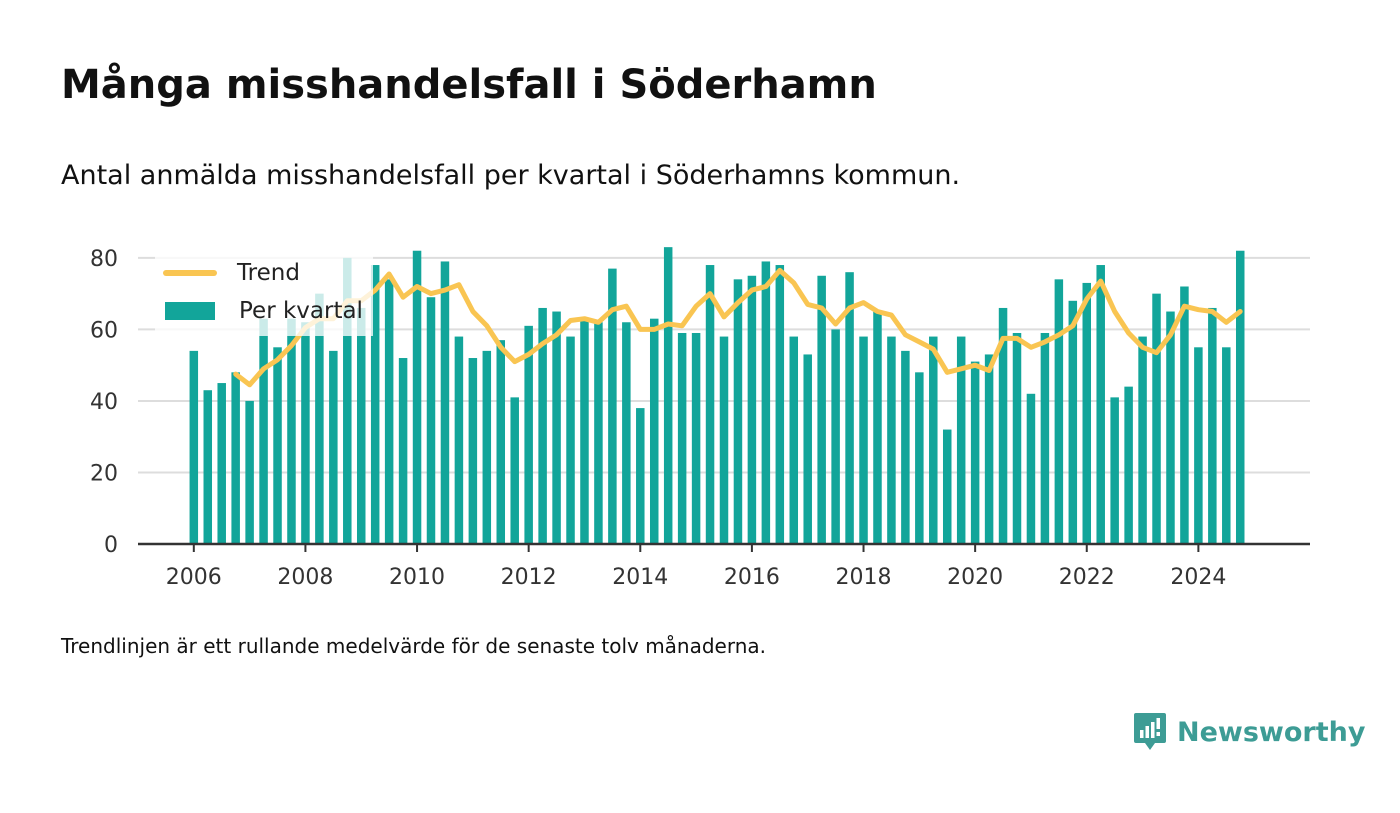 The width and height of the screenshot is (1400, 813). What do you see at coordinates (752, 577) in the screenshot?
I see `x-tick-label: 2016` at bounding box center [752, 577].